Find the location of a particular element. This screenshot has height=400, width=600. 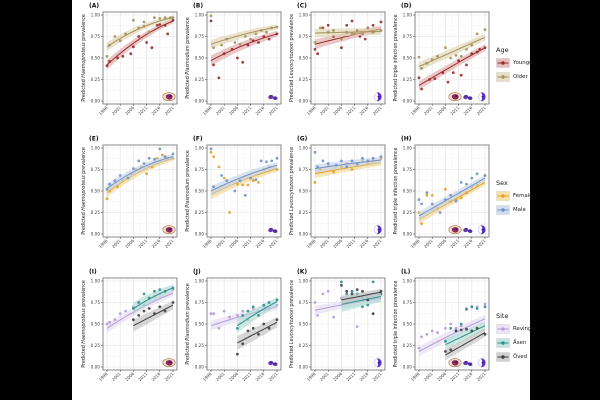

legend-item-older: Older is located at coordinates (515, 77).